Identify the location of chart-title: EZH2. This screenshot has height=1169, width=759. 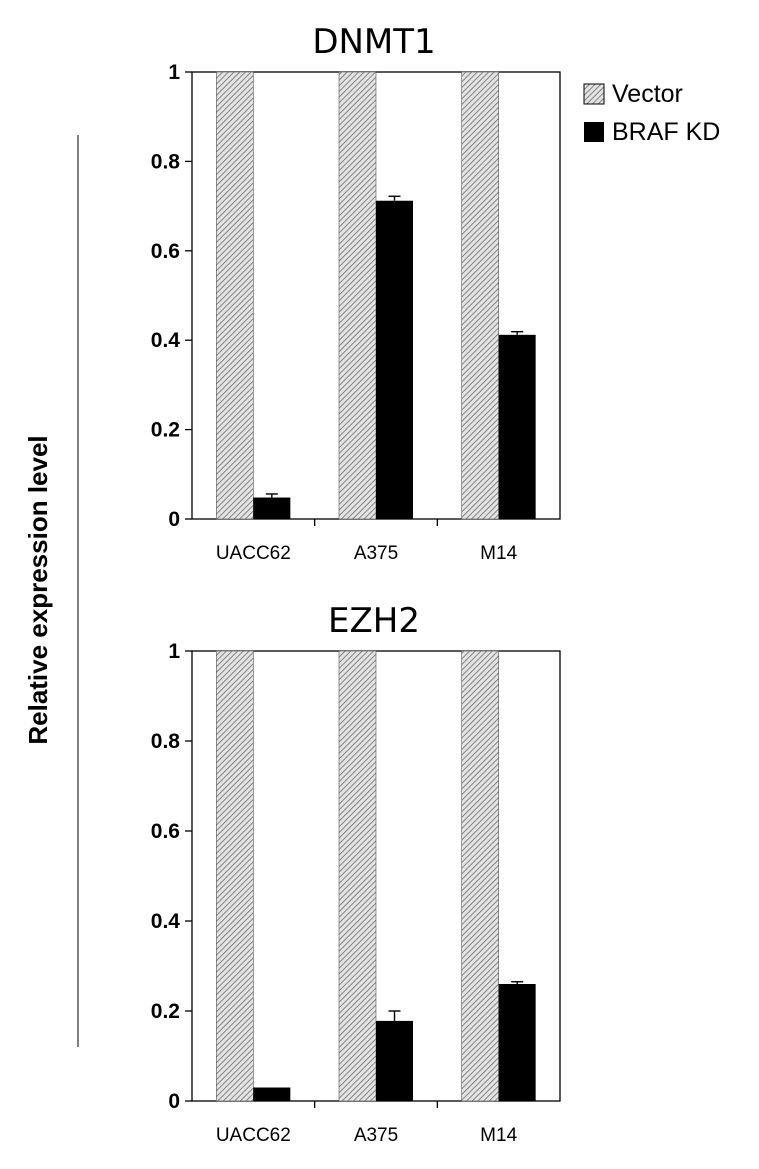
(374, 621).